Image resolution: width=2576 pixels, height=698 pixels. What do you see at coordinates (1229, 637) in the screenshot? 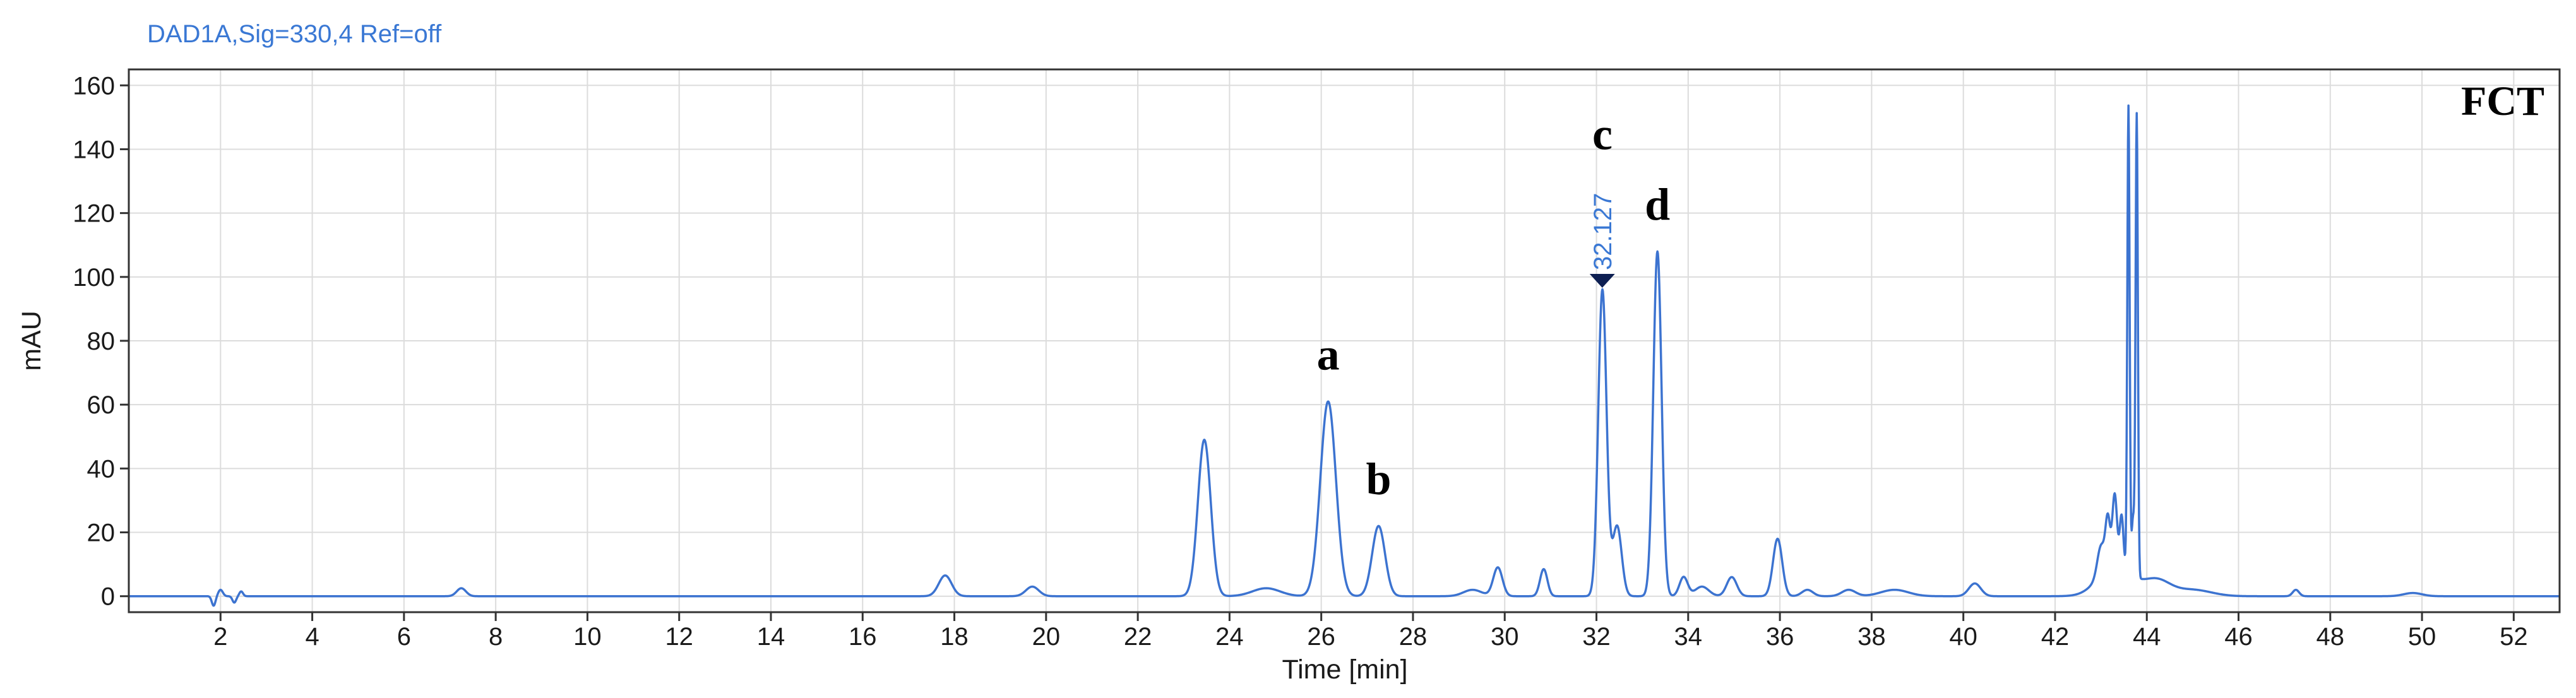
I see `x-tick-label: 24` at bounding box center [1229, 637].